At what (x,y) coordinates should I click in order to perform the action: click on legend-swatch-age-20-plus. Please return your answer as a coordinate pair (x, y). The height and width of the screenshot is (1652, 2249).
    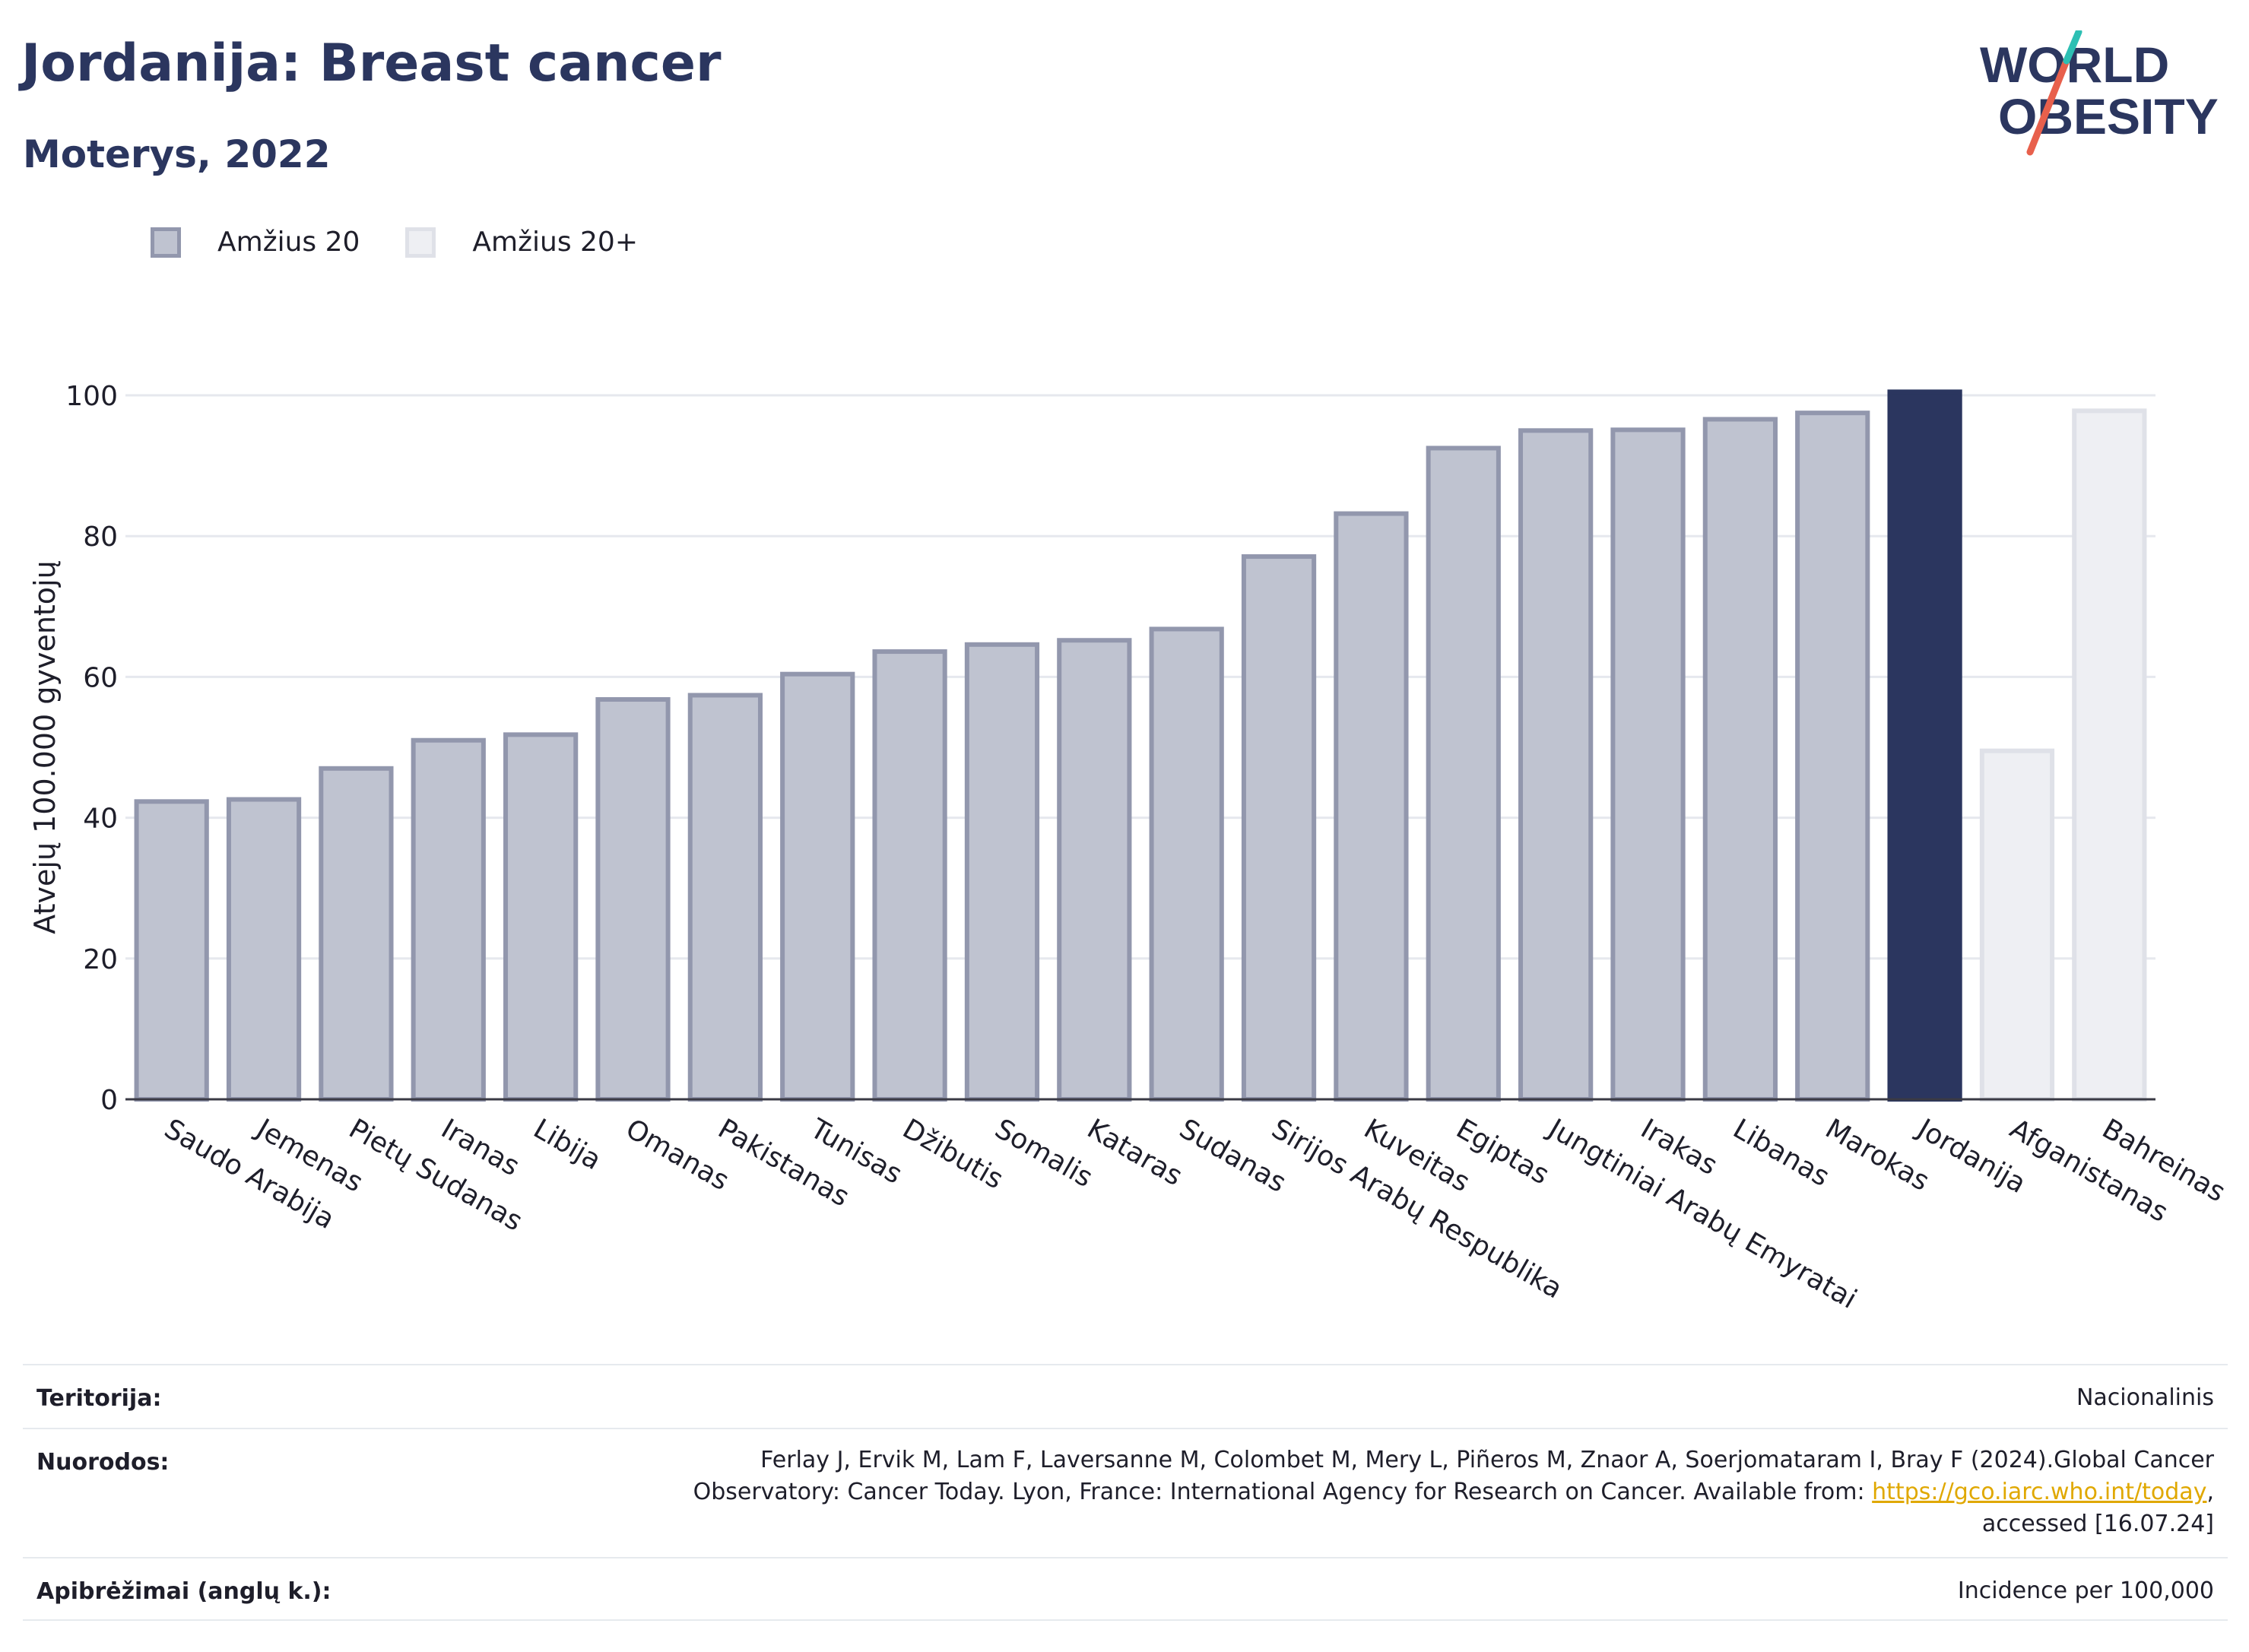
    Looking at the image, I should click on (420, 242).